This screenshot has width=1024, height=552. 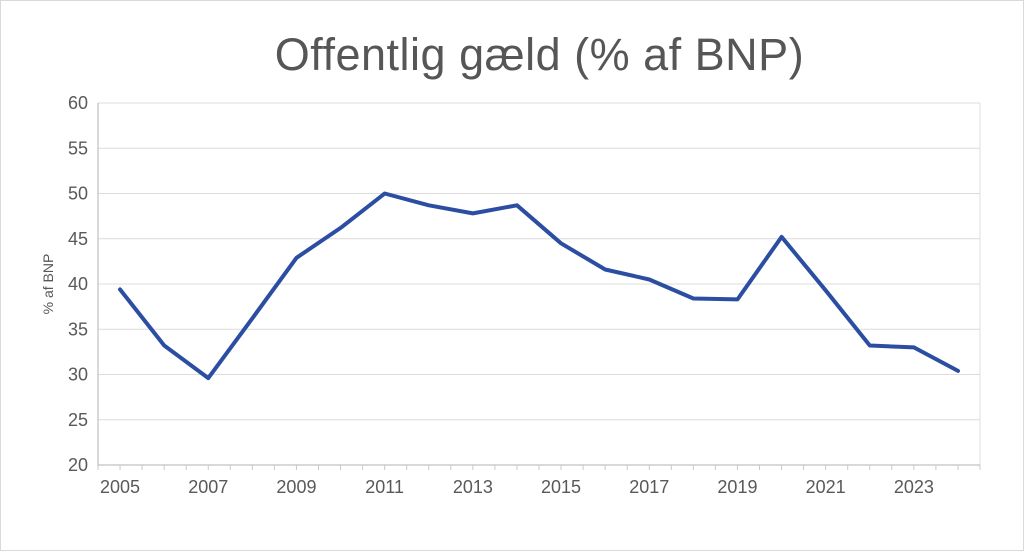 I want to click on x-tick-label: 2005, so click(x=120, y=487).